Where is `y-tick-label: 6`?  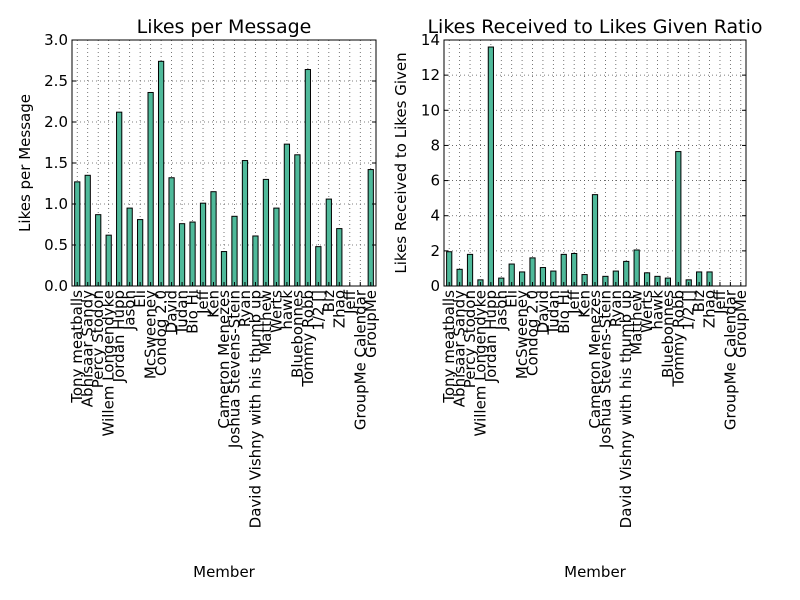 y-tick-label: 6 is located at coordinates (435, 181).